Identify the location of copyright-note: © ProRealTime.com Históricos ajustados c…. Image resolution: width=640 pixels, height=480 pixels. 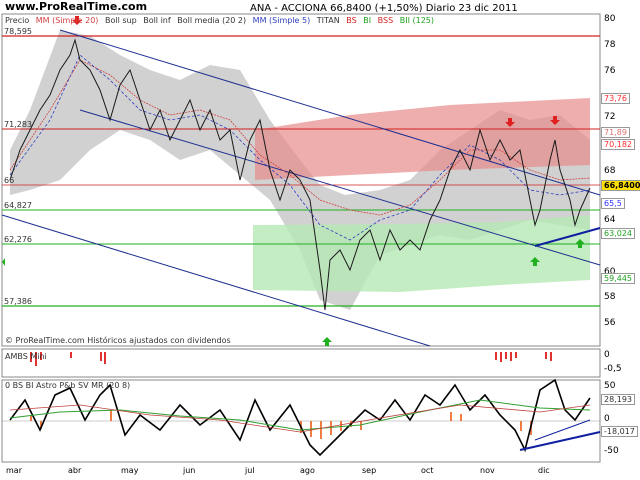
(118, 340).